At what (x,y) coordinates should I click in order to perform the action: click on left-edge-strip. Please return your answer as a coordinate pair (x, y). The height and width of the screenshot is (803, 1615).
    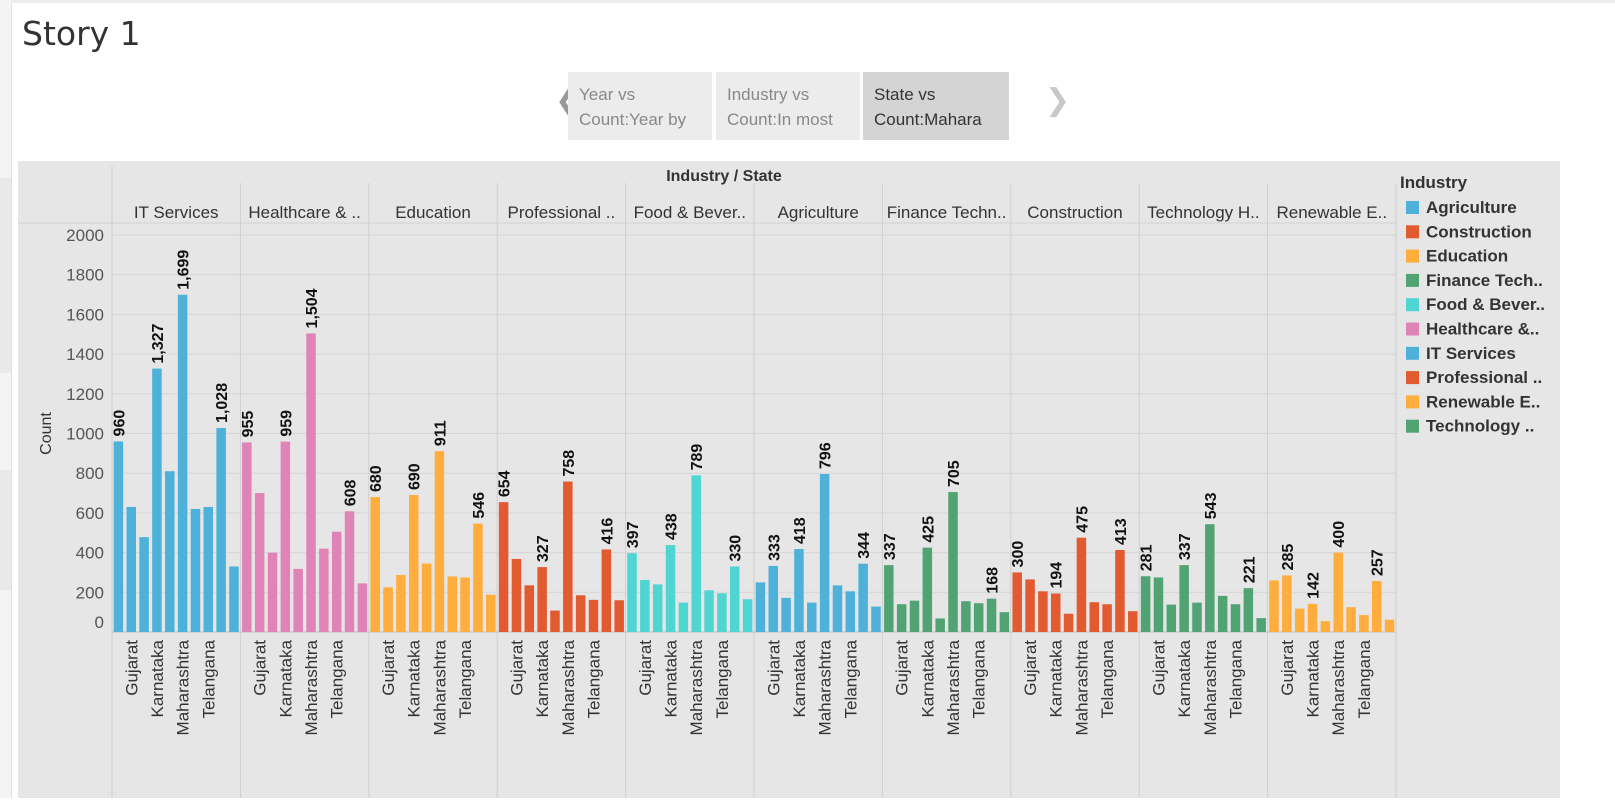
    Looking at the image, I should click on (6, 399).